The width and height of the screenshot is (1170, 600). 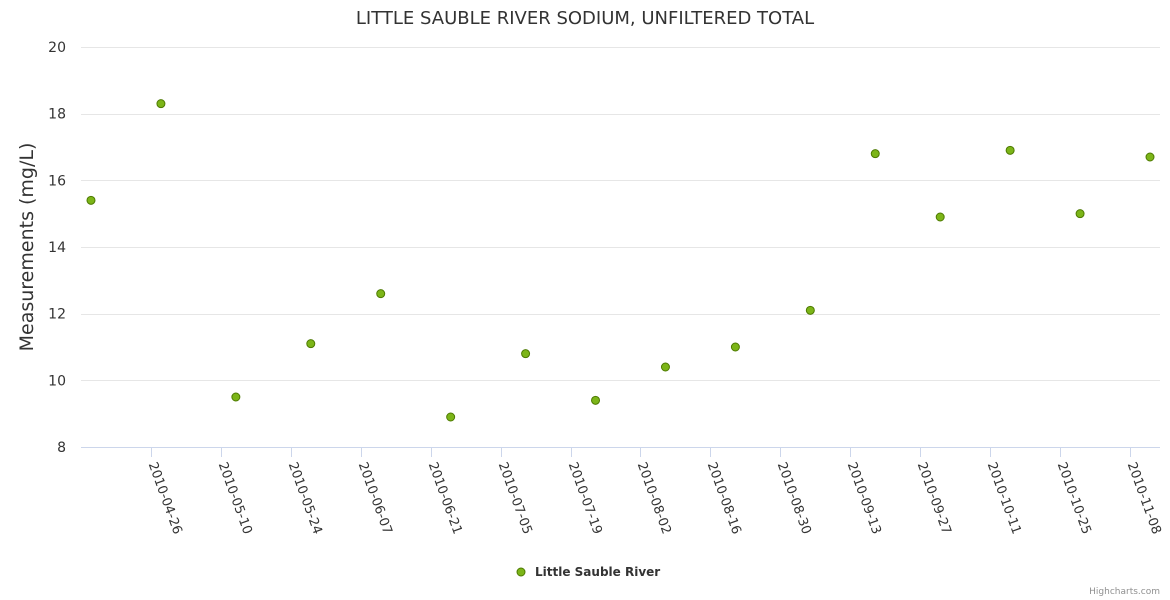 What do you see at coordinates (934, 498) in the screenshot?
I see `x-tick-label: 2010-09-27` at bounding box center [934, 498].